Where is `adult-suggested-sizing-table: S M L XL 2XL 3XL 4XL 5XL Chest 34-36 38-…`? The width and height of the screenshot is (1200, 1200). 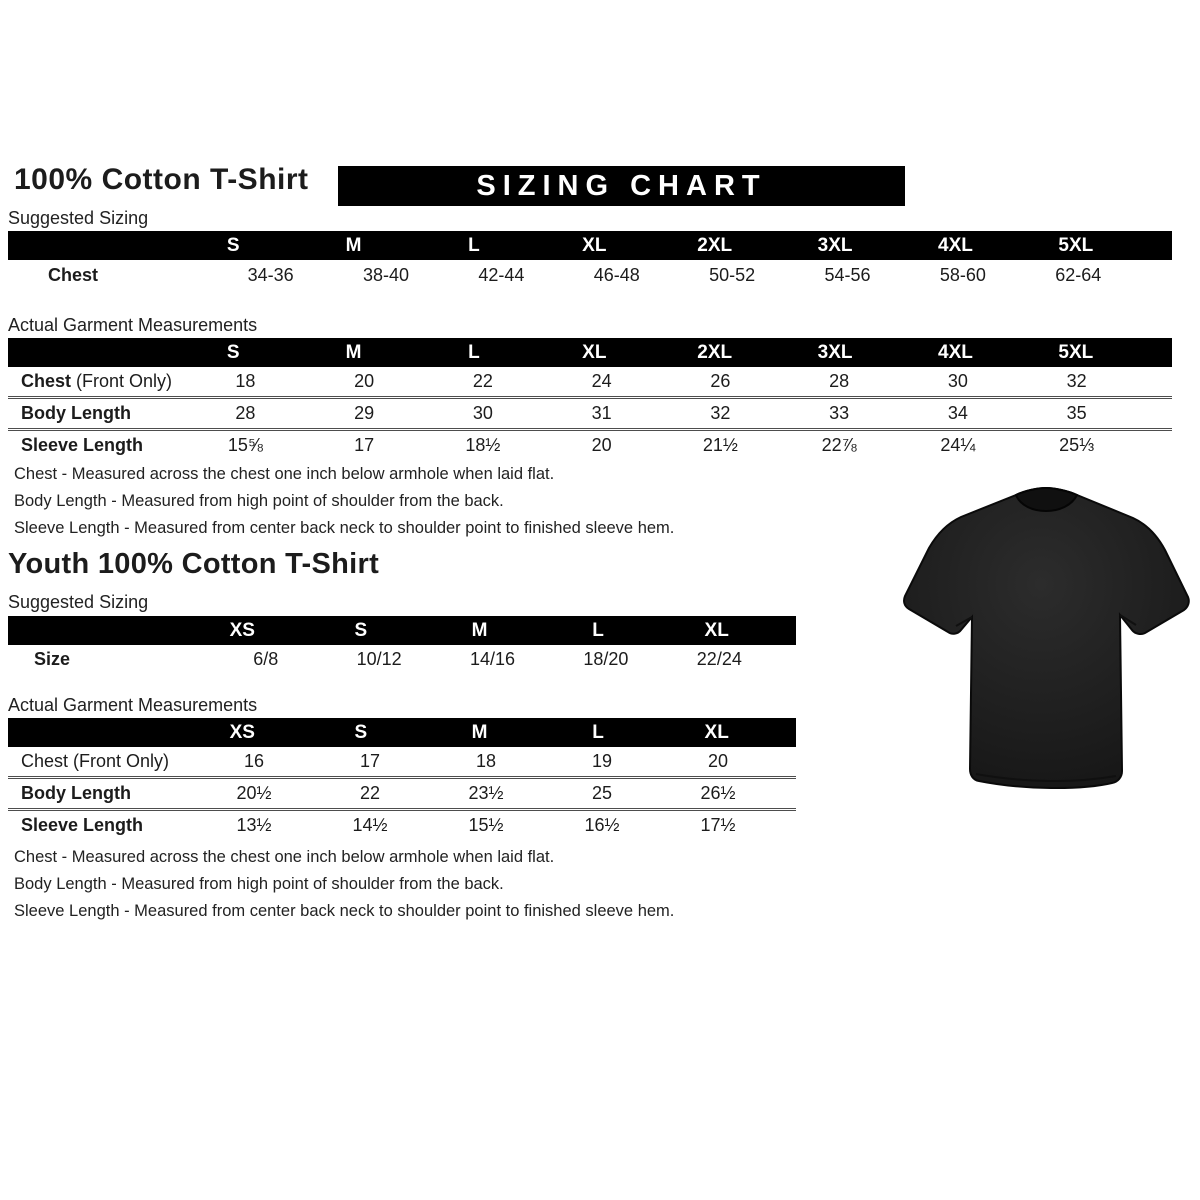 adult-suggested-sizing-table: S M L XL 2XL 3XL 4XL 5XL Chest 34-36 38-… is located at coordinates (590, 260).